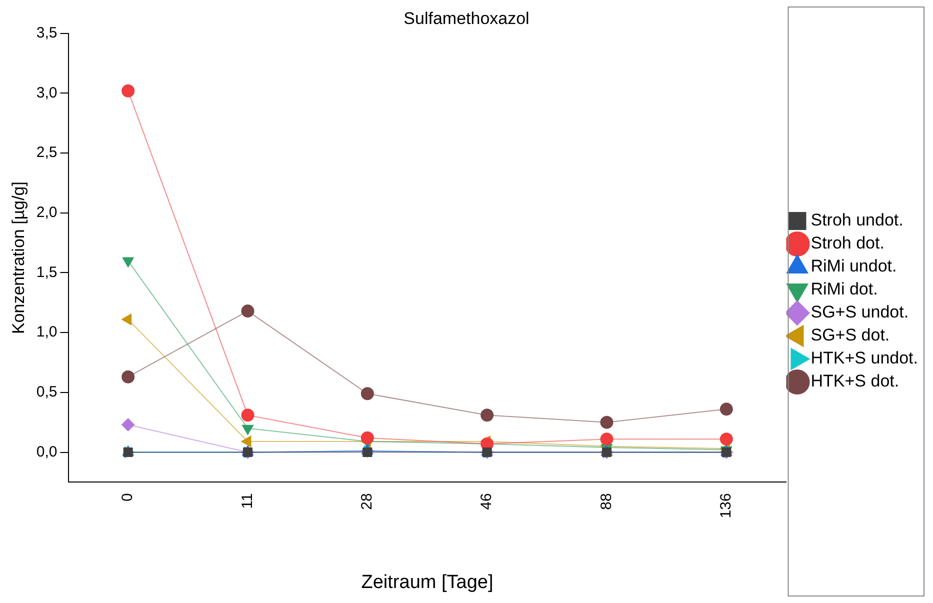 The height and width of the screenshot is (603, 933). What do you see at coordinates (864, 358) in the screenshot?
I see `legend-label: HTK+S undot.` at bounding box center [864, 358].